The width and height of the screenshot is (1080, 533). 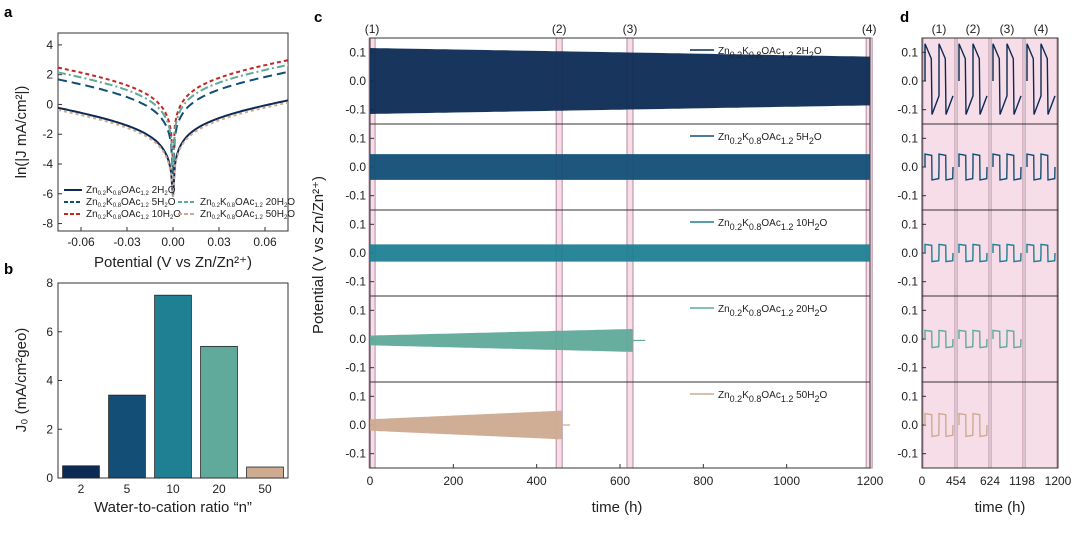 What do you see at coordinates (173, 489) in the screenshot?
I see `panel-b-category-label: 10` at bounding box center [173, 489].